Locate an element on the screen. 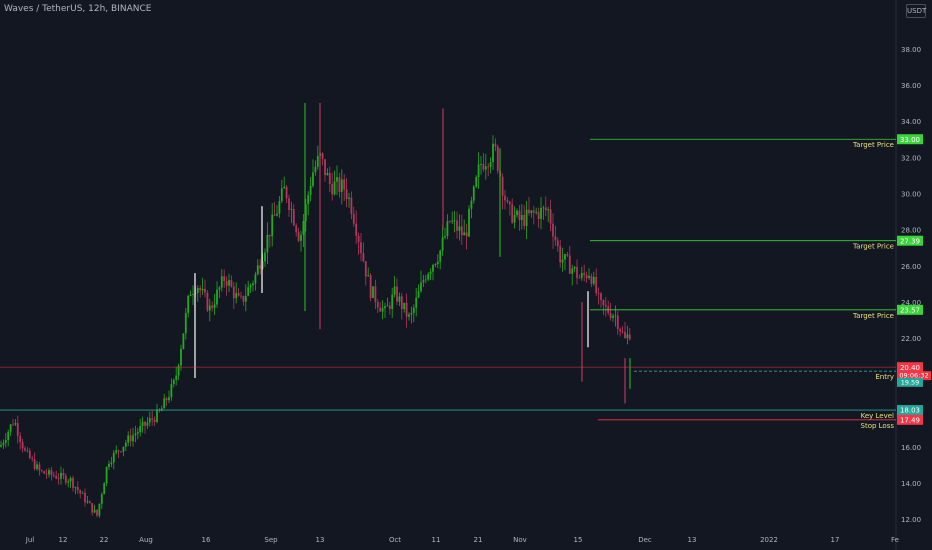 The width and height of the screenshot is (932, 550). x-tick-label: 2022 is located at coordinates (769, 540).